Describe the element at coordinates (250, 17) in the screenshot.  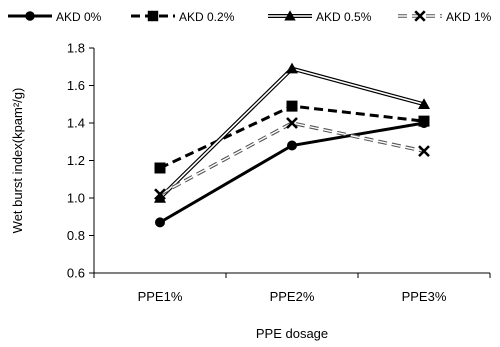
I see `legend: AKD 0% AKD 0.2% AKD 0.5% AKD 1%` at that location.